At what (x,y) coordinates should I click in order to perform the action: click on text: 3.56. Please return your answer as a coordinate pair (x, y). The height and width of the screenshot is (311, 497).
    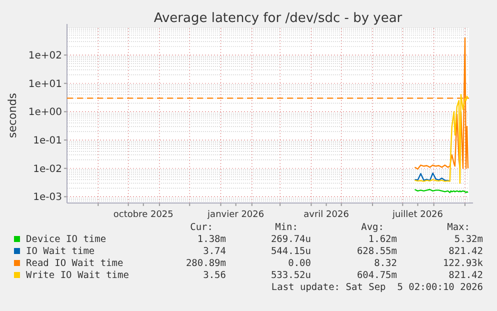
    Looking at the image, I should click on (214, 275).